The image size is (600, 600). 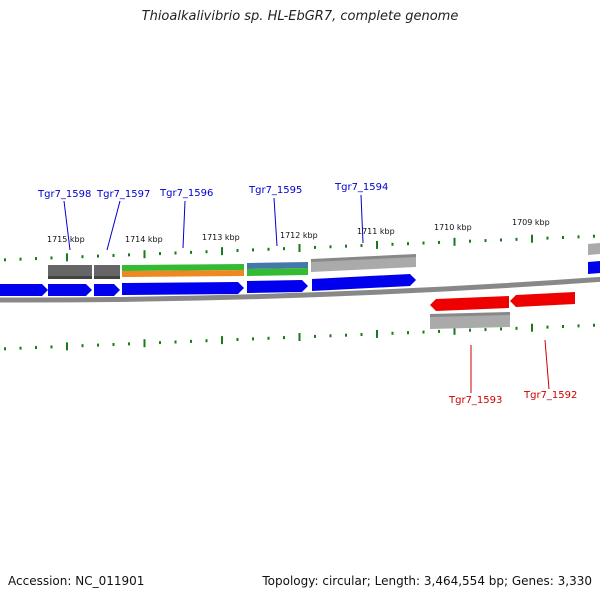 What do you see at coordinates (475, 400) in the screenshot?
I see `gene-label-tgr7-1593: Tgr7_1593` at bounding box center [475, 400].